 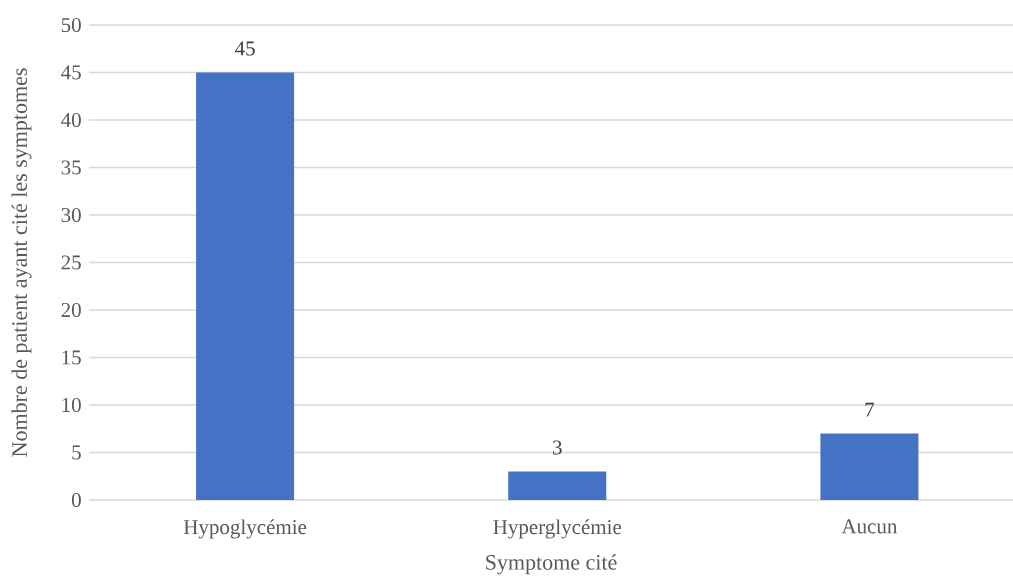 I want to click on x-tick-label: Hypoglycémie, so click(x=245, y=529).